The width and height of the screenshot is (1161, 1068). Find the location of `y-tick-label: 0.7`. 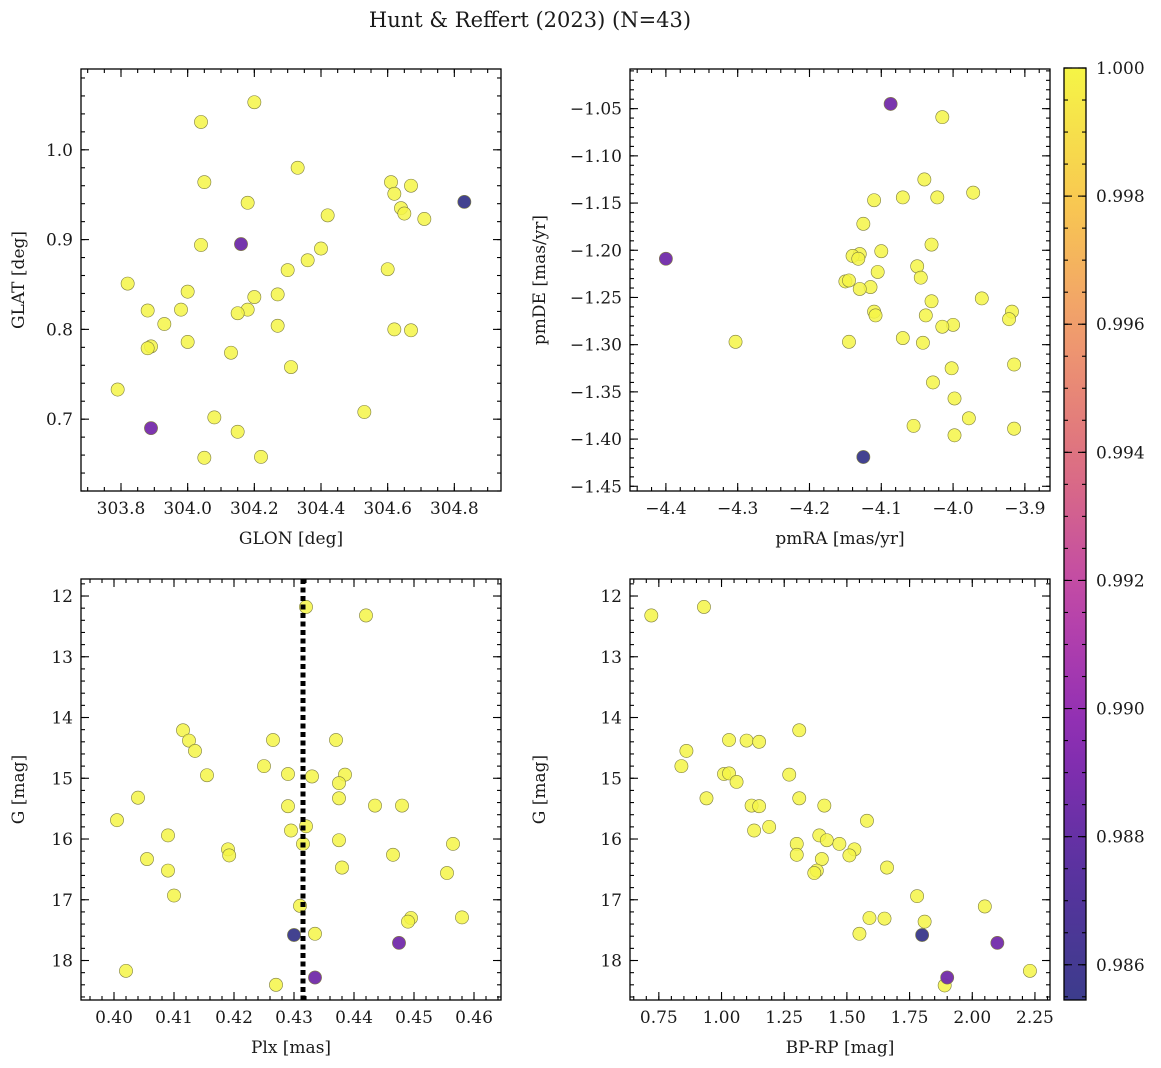

y-tick-label: 0.7 is located at coordinates (59, 420).